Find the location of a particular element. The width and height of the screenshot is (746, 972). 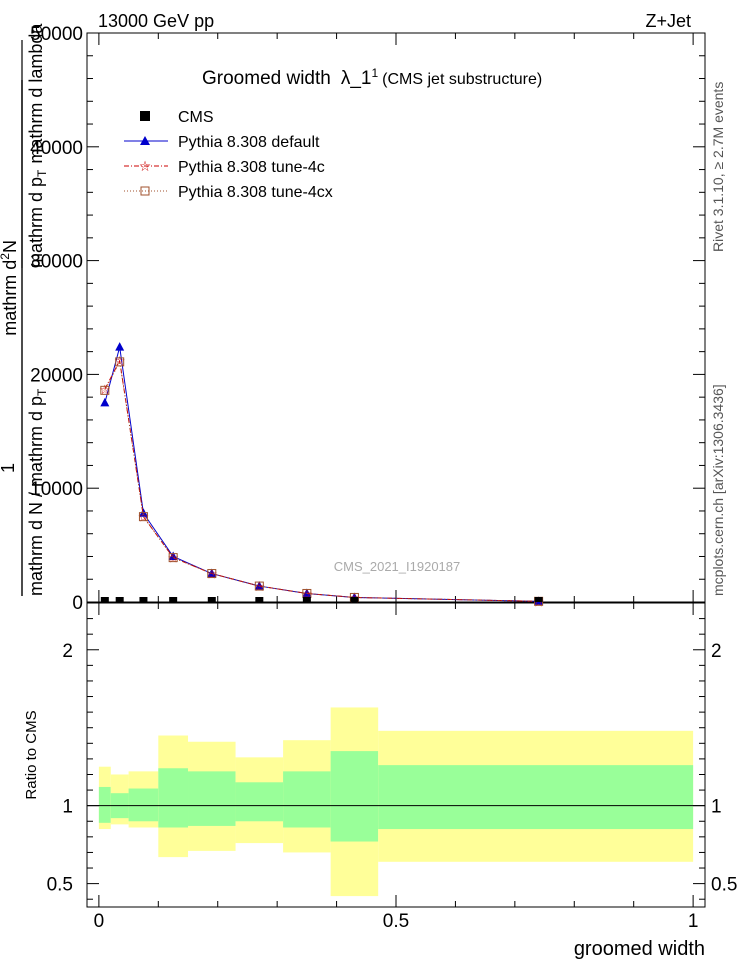

chart-title-note: (CMS jet substructure) is located at coordinates (462, 79).